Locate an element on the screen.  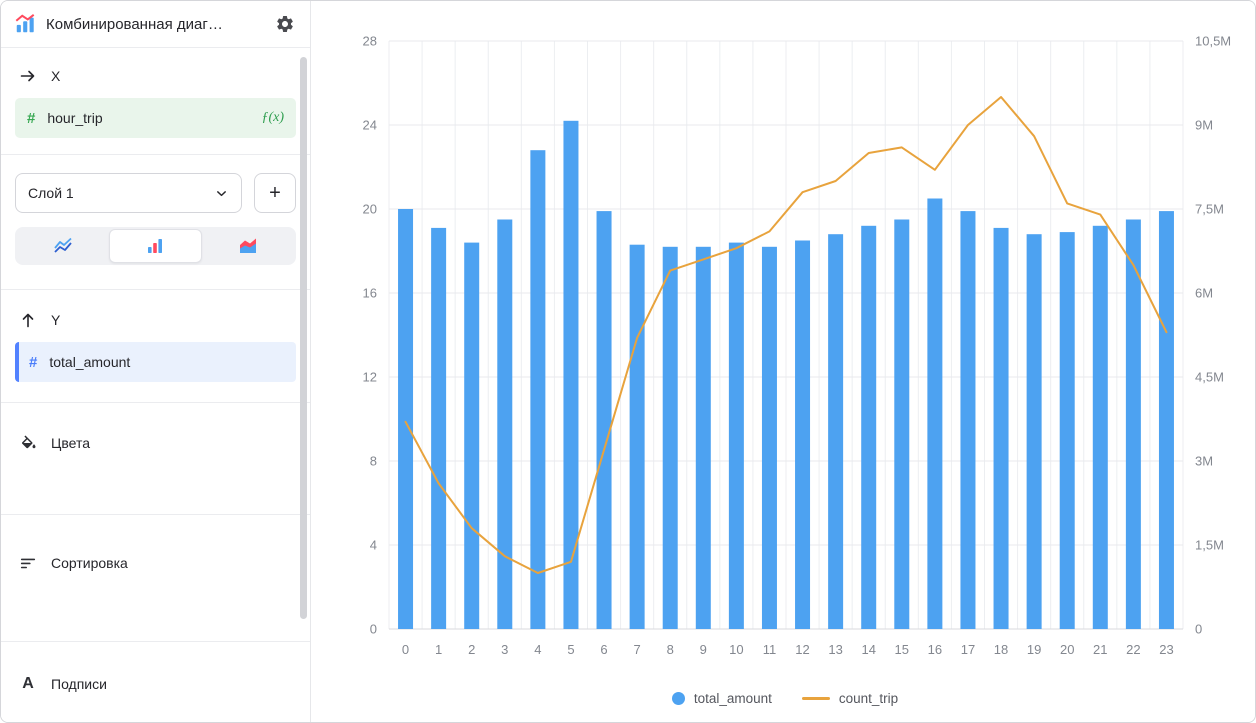
y-right-tick-label: 3M is located at coordinates (1204, 461).